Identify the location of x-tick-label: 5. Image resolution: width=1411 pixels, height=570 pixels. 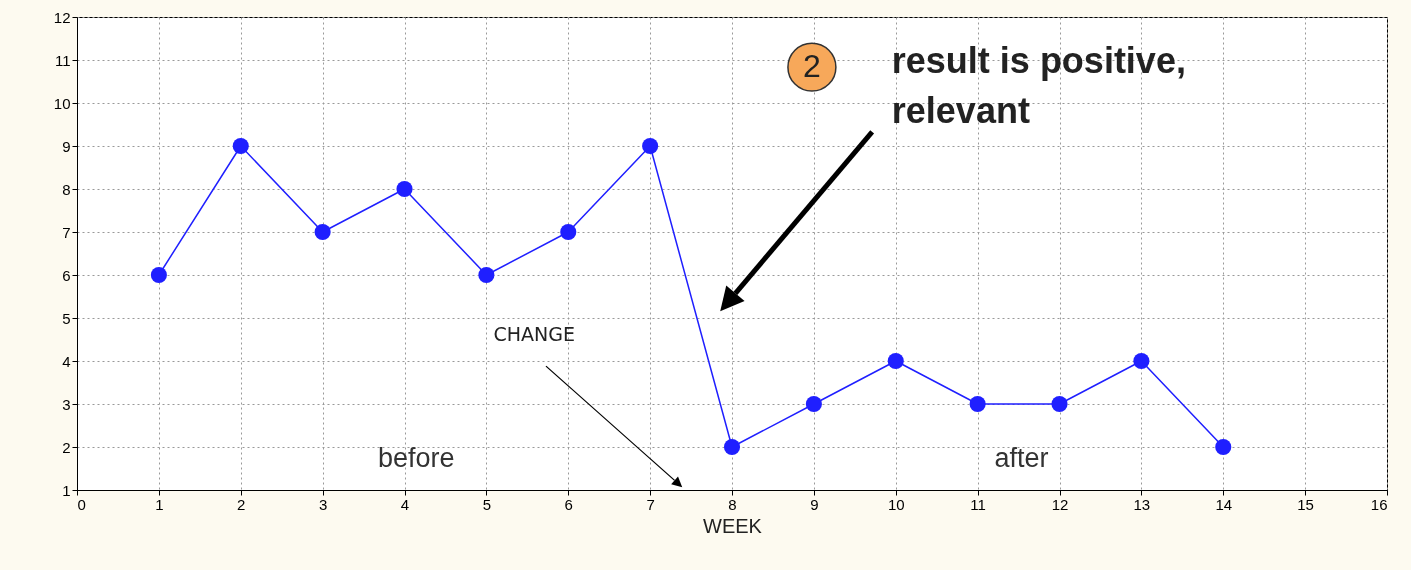
(487, 504).